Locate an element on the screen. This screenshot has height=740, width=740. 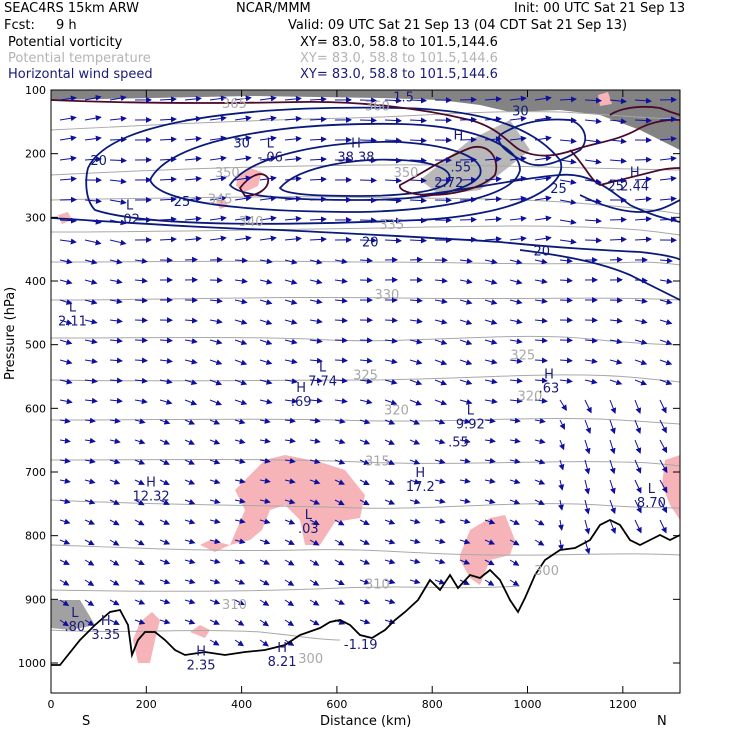
extremum-value: 2.11 is located at coordinates (72, 322).